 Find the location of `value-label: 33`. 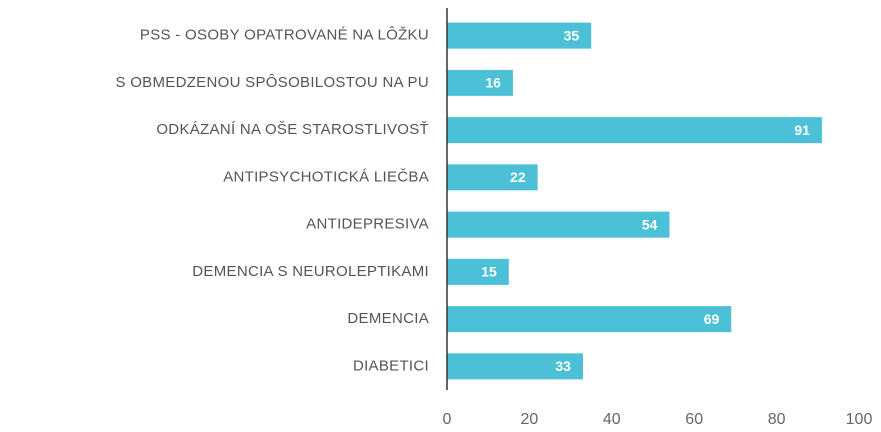

value-label: 33 is located at coordinates (563, 366).